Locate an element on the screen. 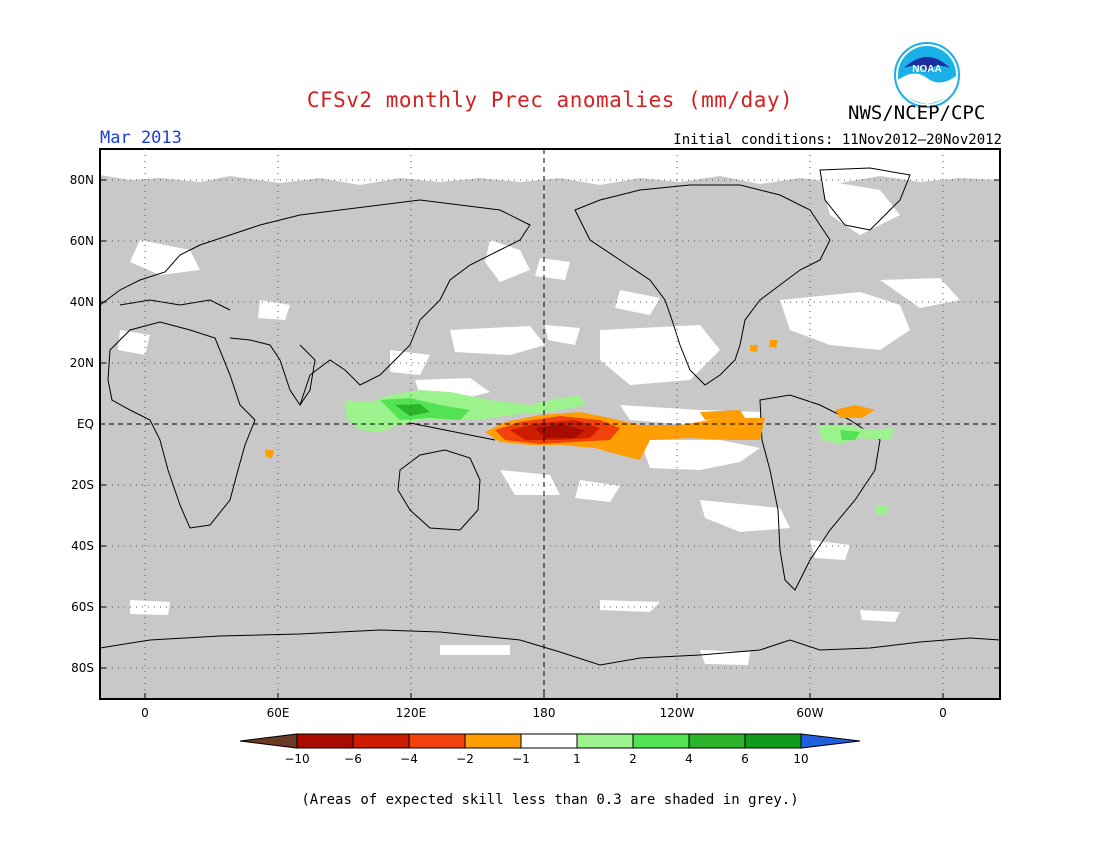 The image size is (1100, 850). noaa-logo: NOAA is located at coordinates (927, 75).